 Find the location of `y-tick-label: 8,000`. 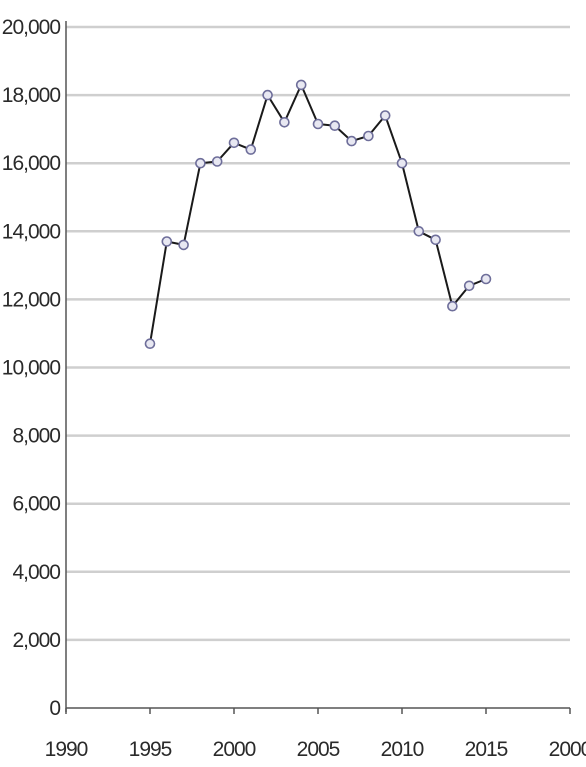

y-tick-label: 8,000 is located at coordinates (36, 436).